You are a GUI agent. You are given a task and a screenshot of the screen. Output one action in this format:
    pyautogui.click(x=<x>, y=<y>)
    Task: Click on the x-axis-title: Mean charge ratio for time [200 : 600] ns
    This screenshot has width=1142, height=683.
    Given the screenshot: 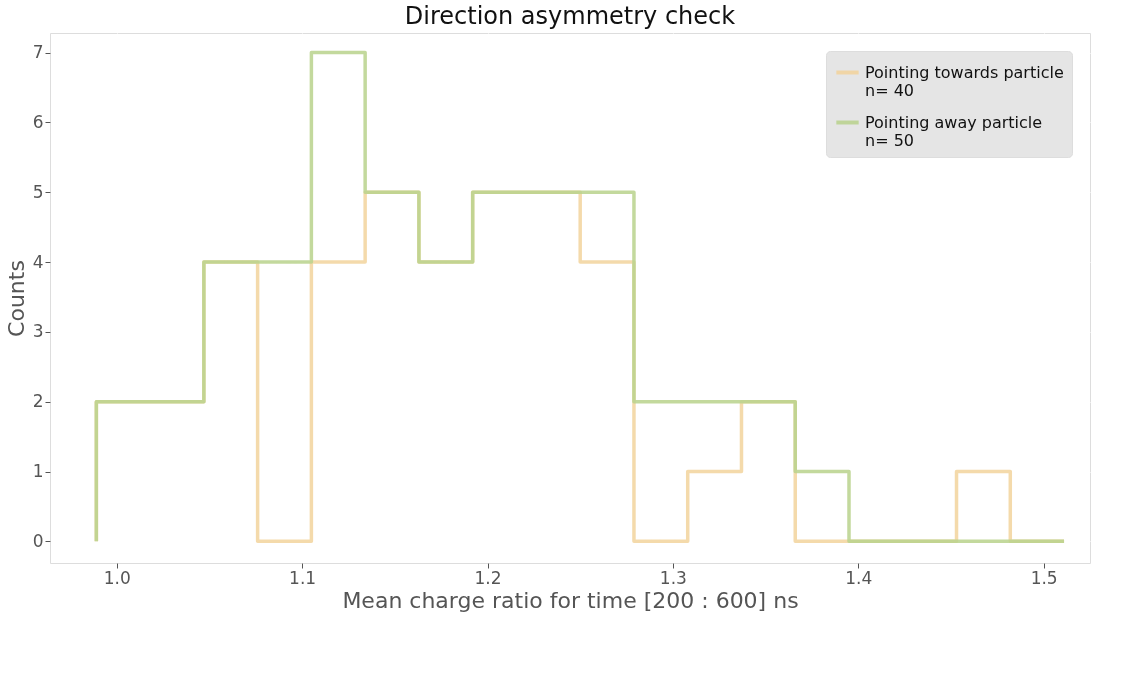 What is the action you would take?
    pyautogui.click(x=570, y=600)
    